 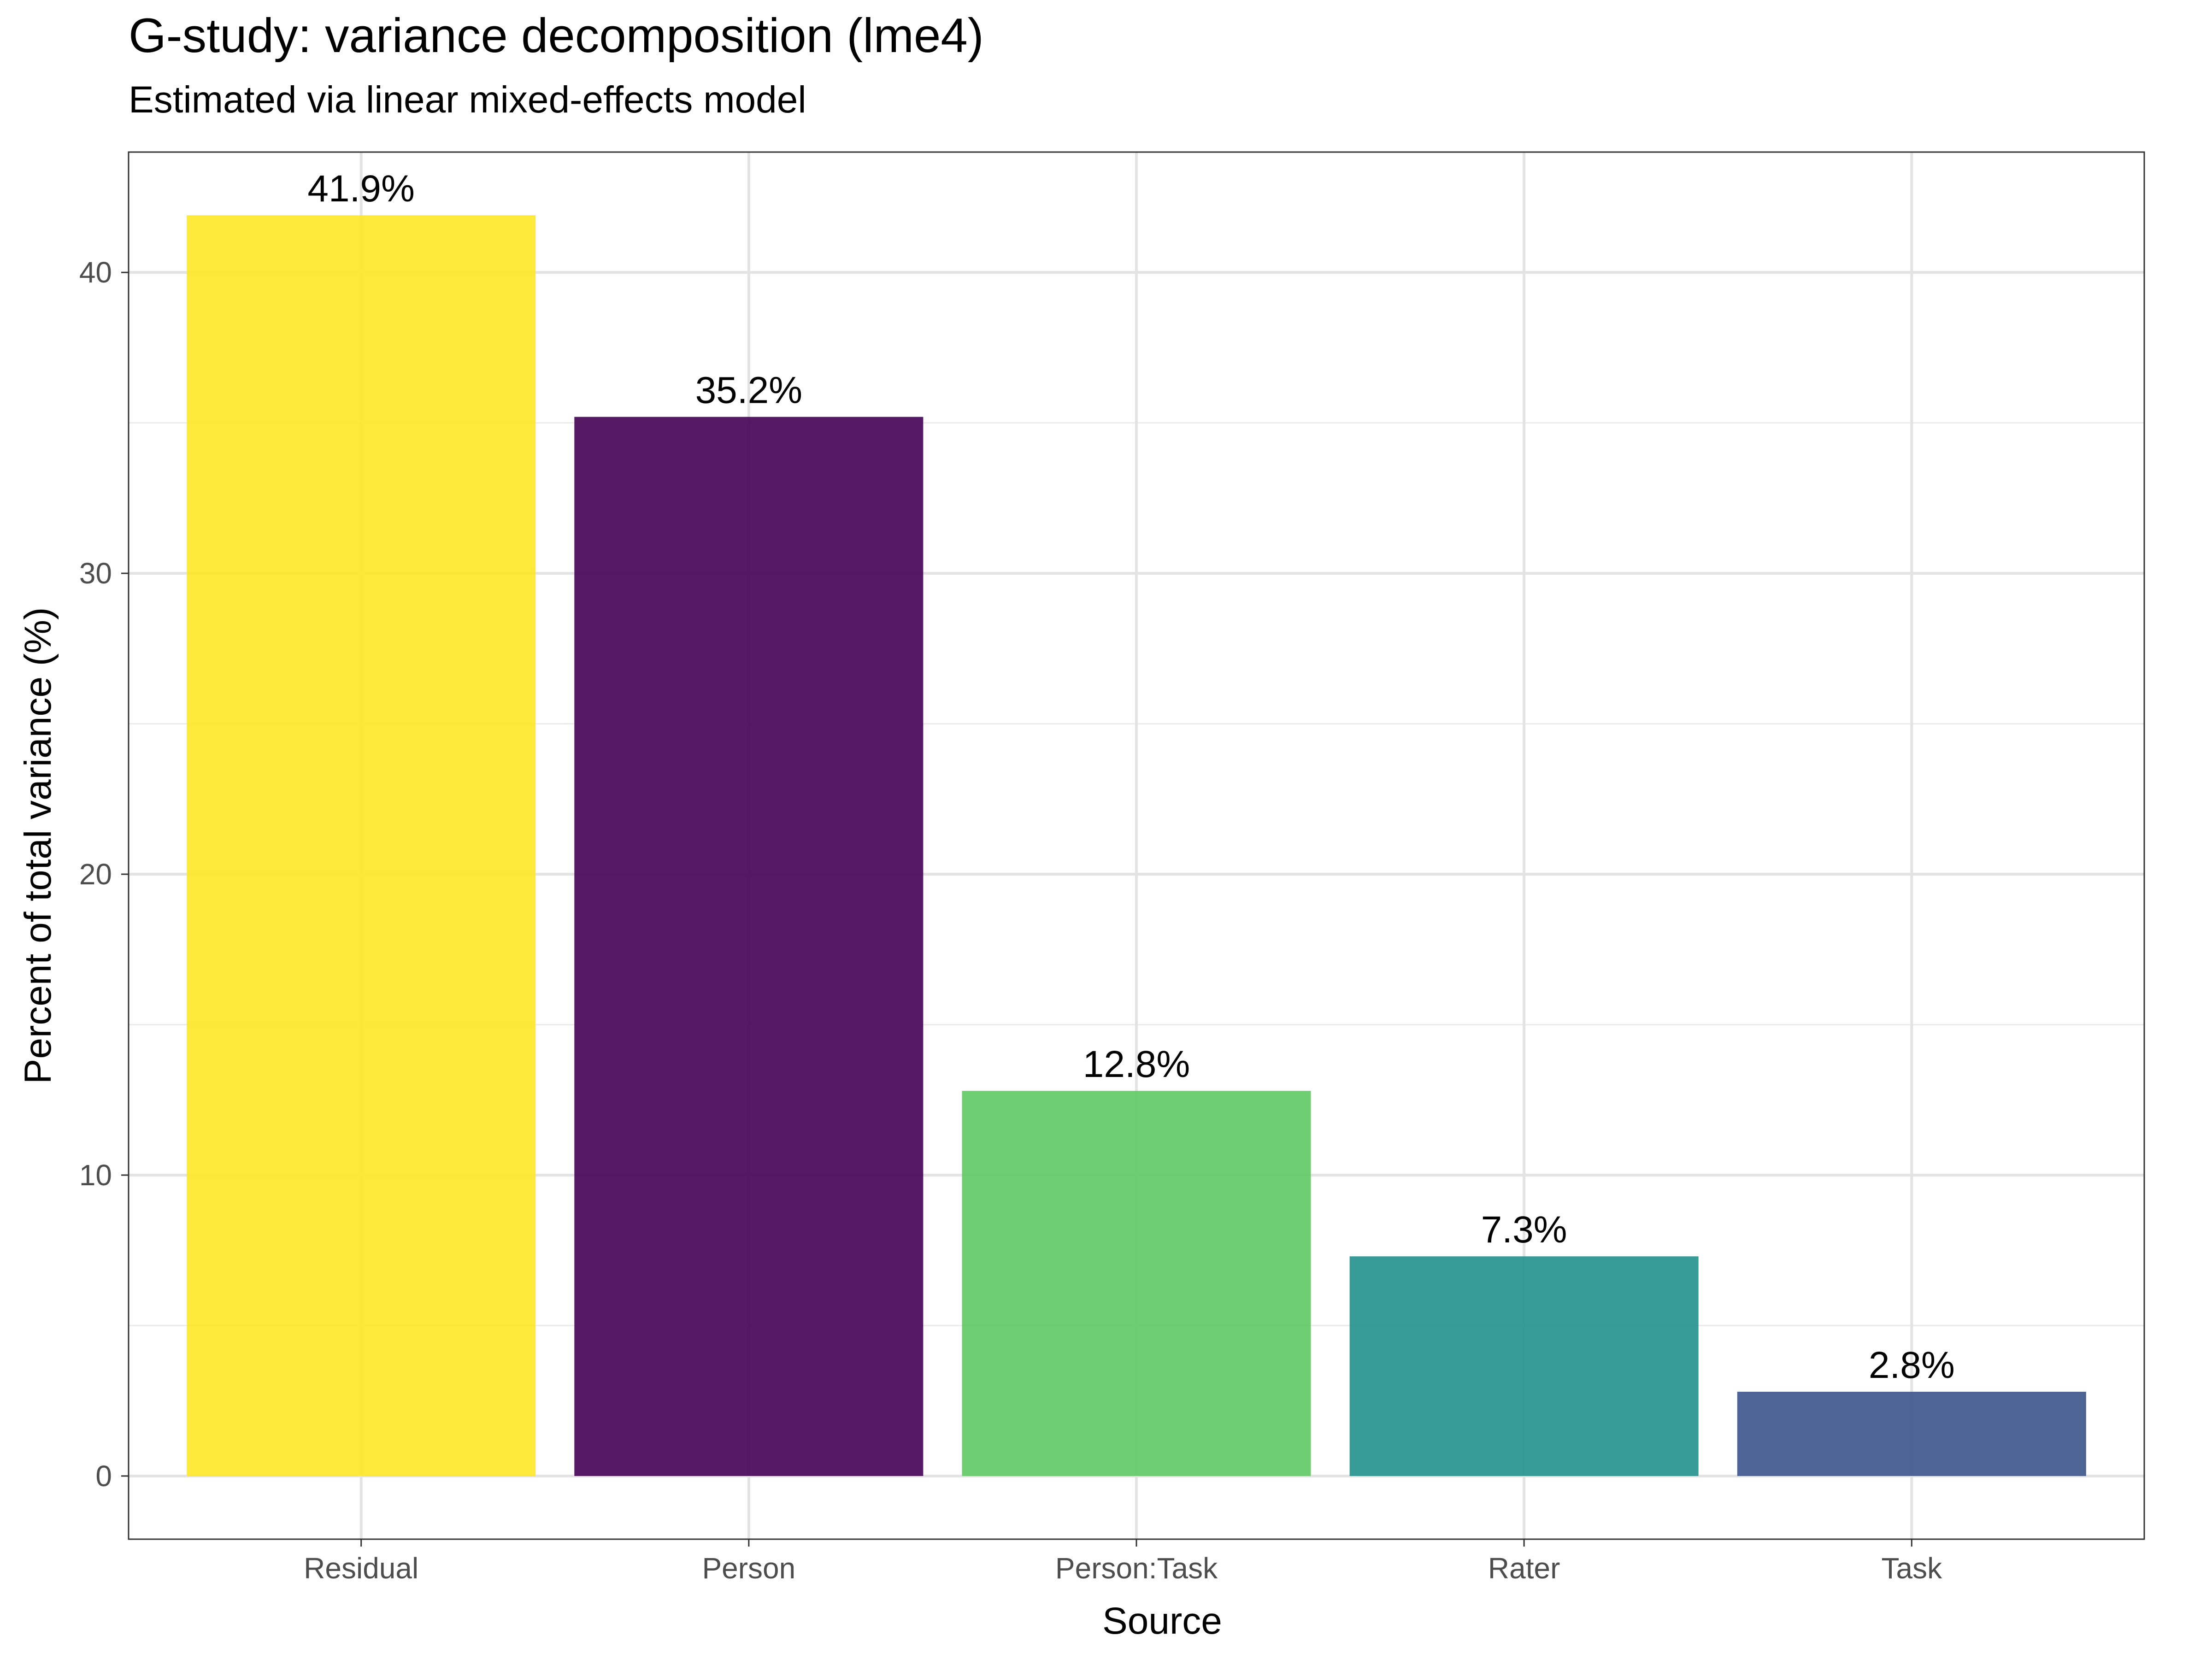 What do you see at coordinates (467, 100) in the screenshot?
I see `chart-subtitle: Estimated via linear mixed-effects model` at bounding box center [467, 100].